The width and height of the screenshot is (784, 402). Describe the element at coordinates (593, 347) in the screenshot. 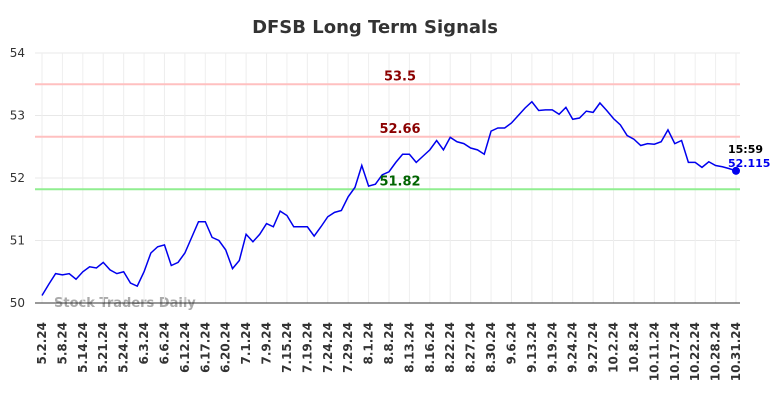

I see `x-tick-label: 9.27.24` at that location.